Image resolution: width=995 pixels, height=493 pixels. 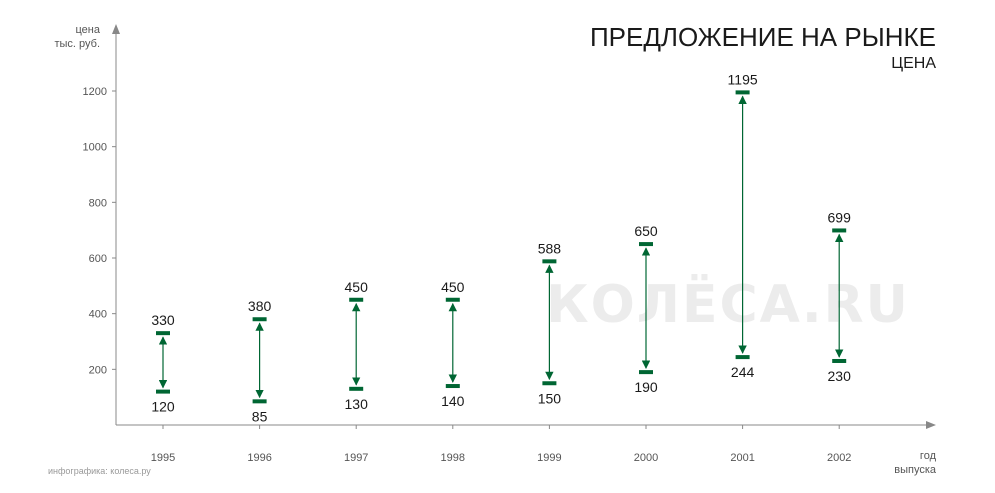 What do you see at coordinates (259, 458) in the screenshot?
I see `x-tick-label: 1996` at bounding box center [259, 458].